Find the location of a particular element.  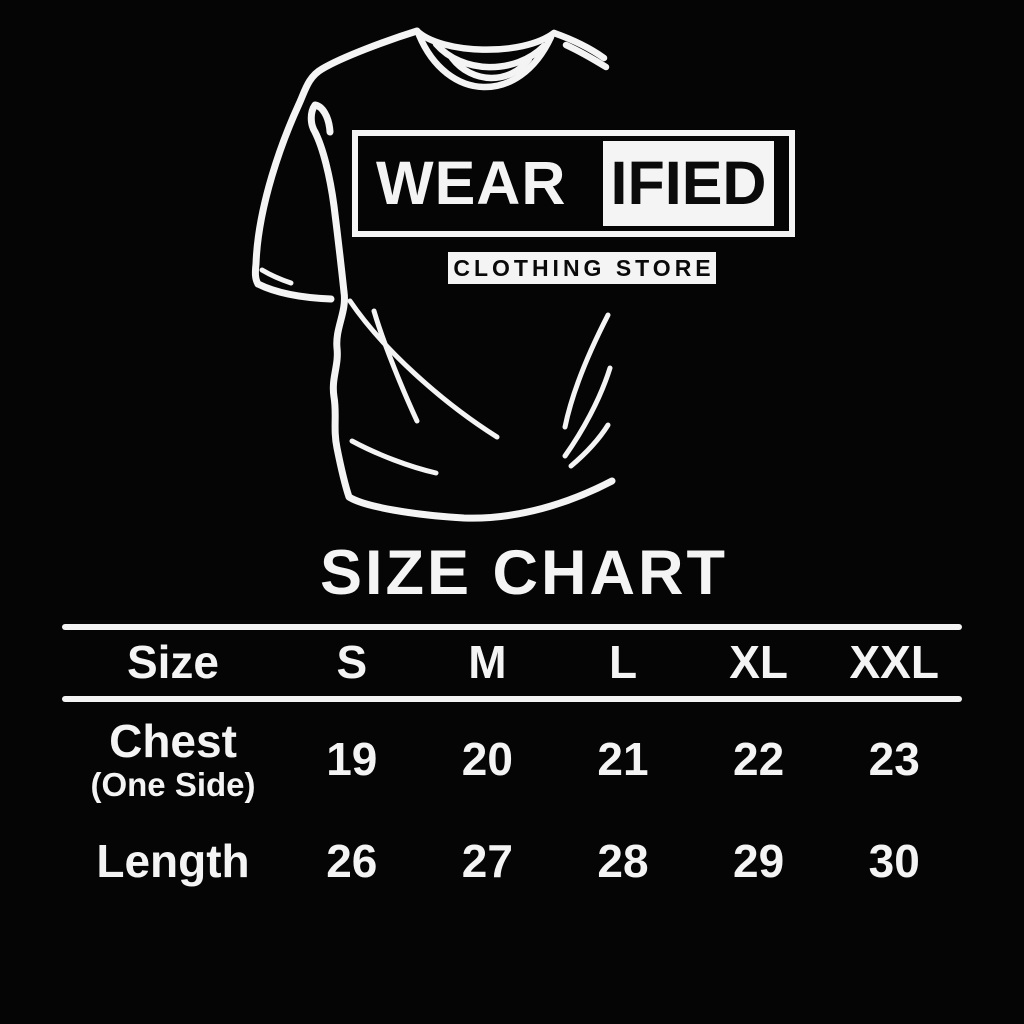

chest-value-m: 20 is located at coordinates (487, 759).